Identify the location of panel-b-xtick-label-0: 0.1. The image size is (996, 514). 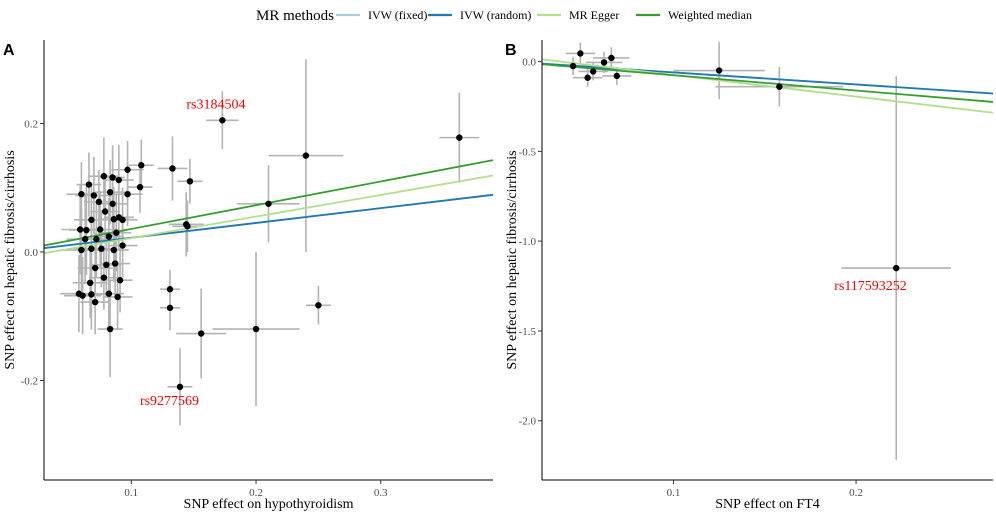
(674, 493).